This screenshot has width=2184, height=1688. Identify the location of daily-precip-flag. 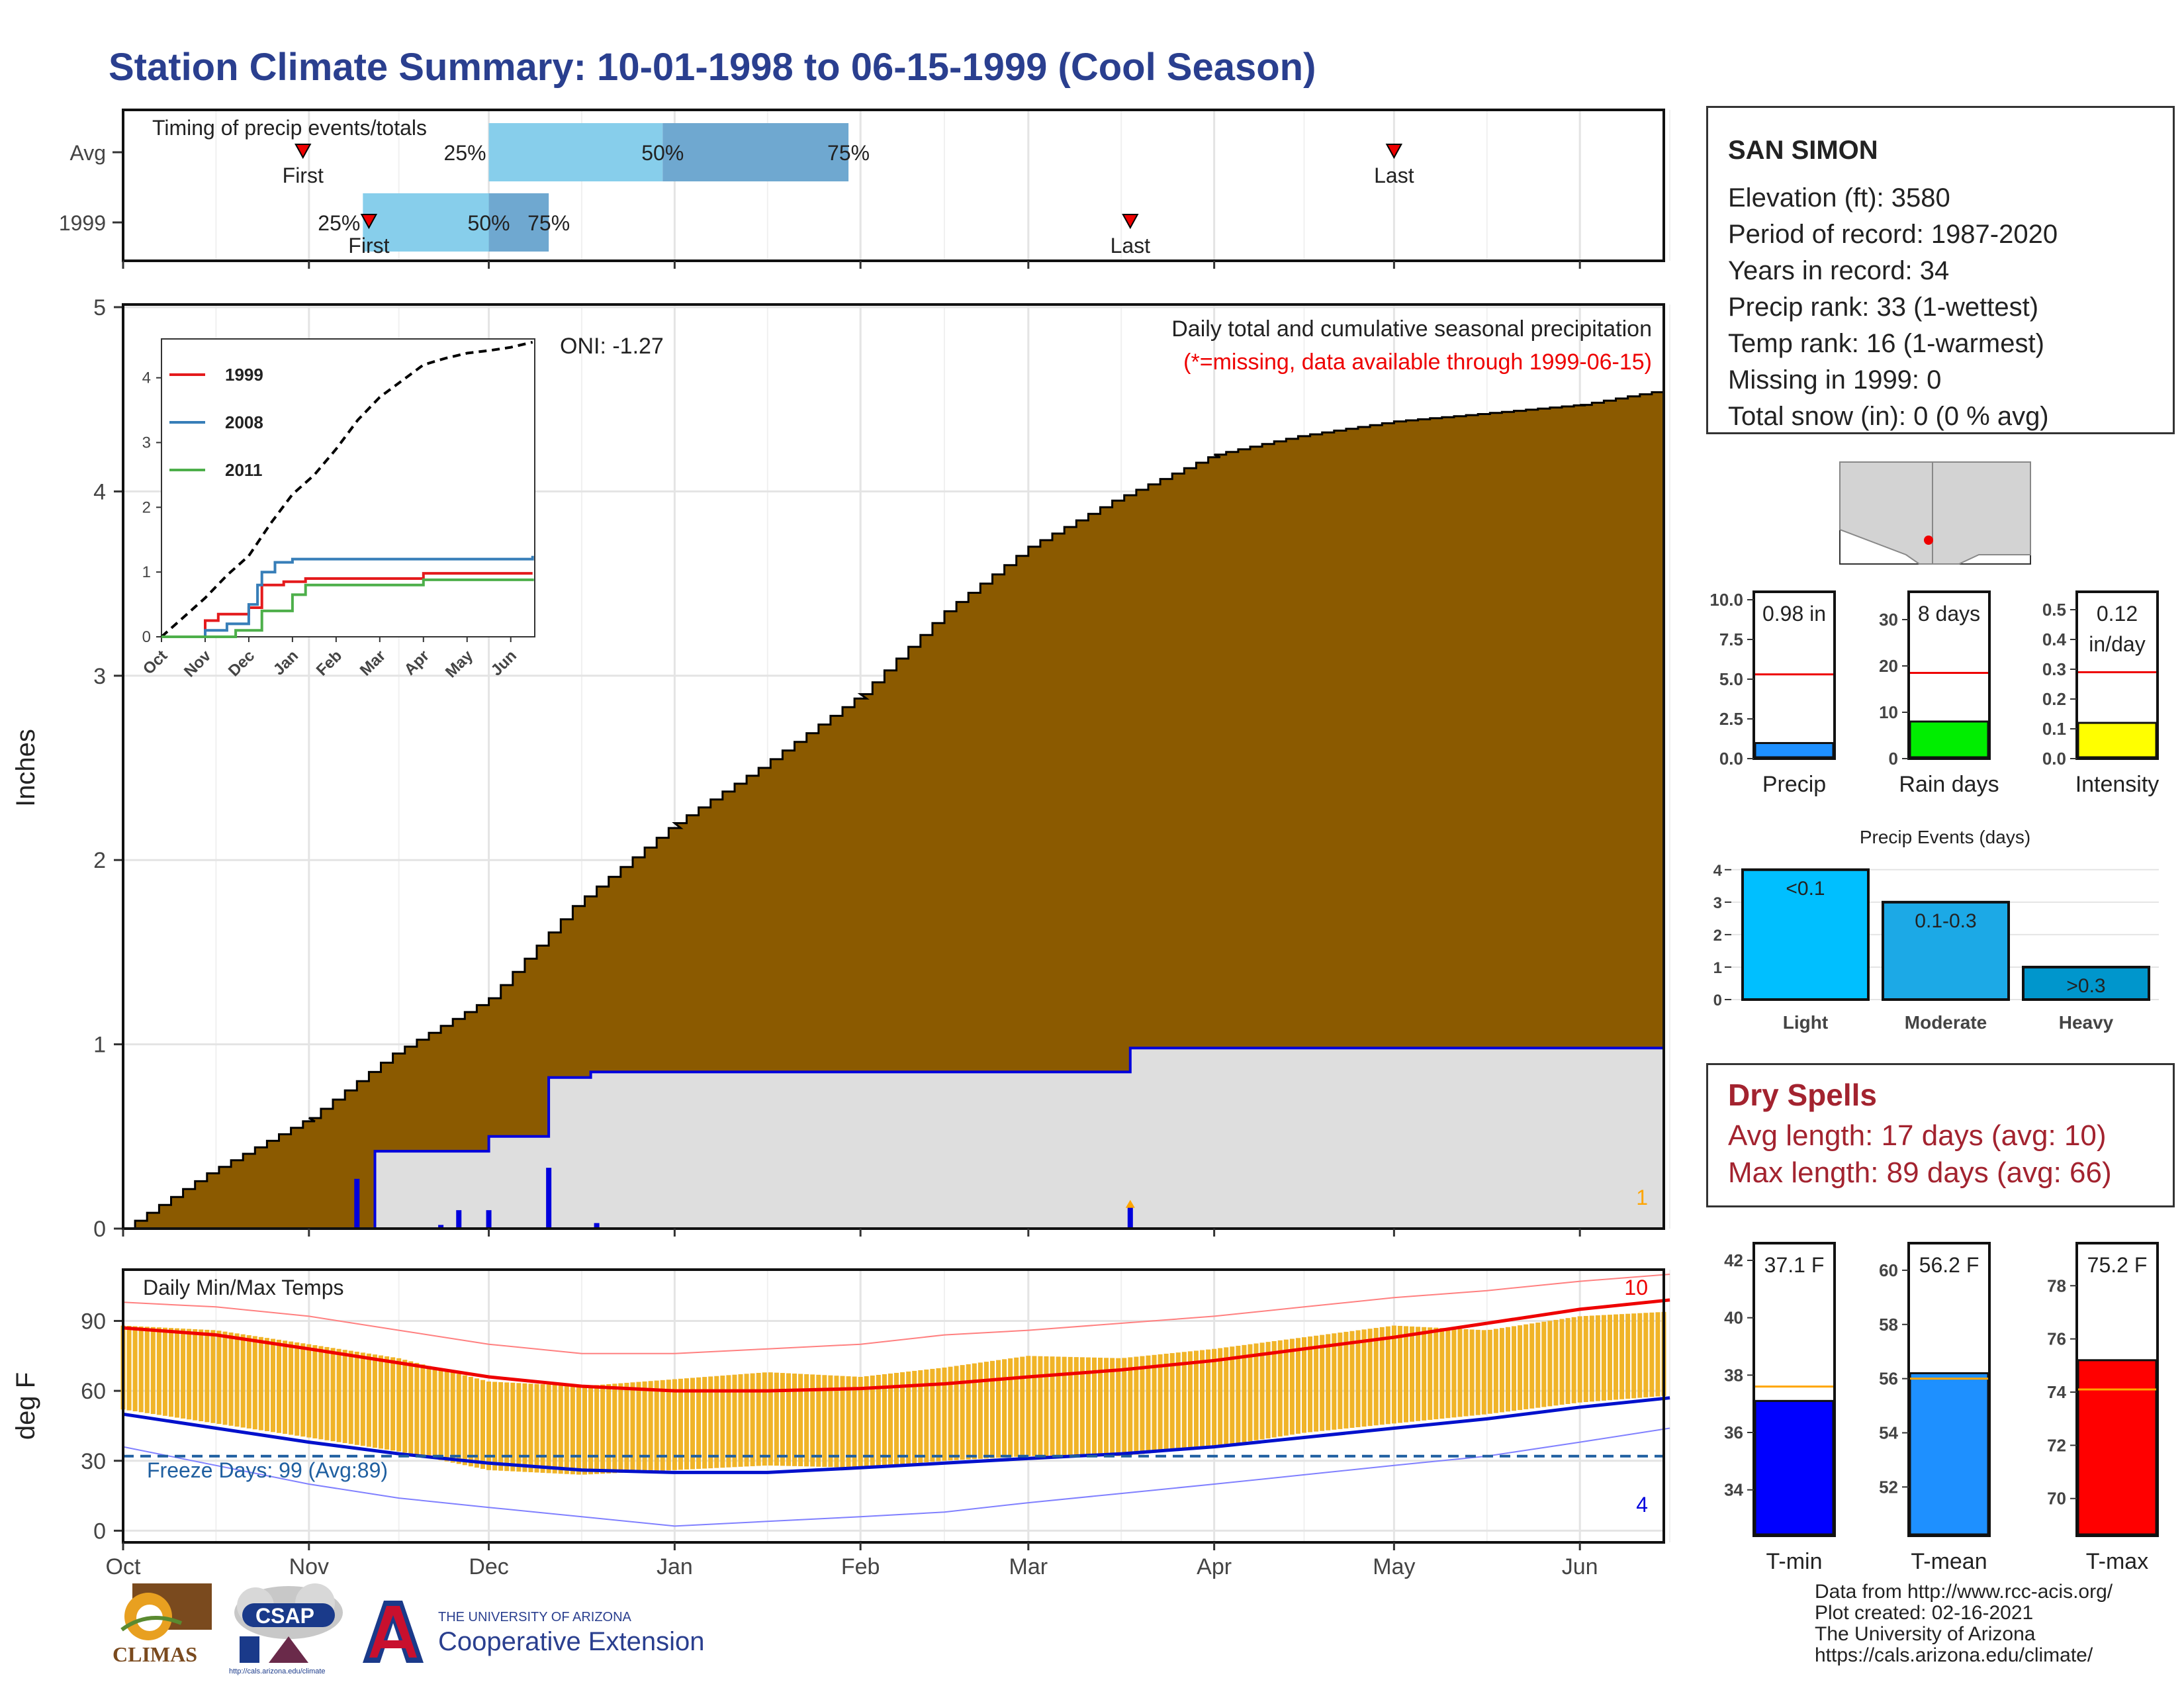
(1130, 1203).